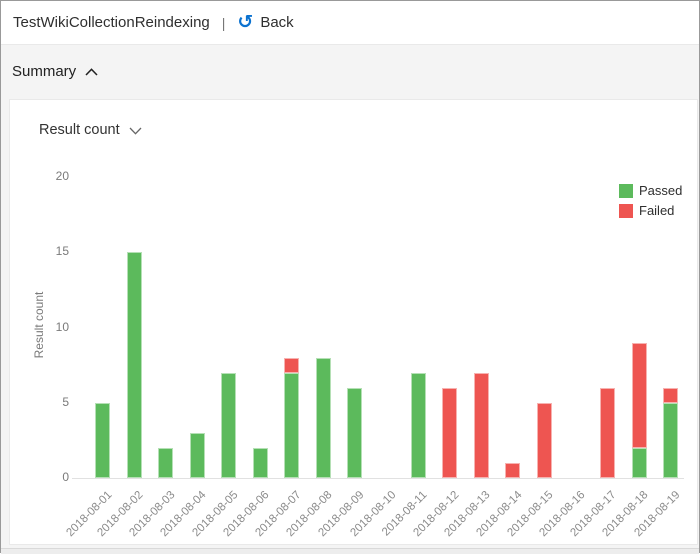  I want to click on y-axis-tick-label: 5, so click(65, 401).